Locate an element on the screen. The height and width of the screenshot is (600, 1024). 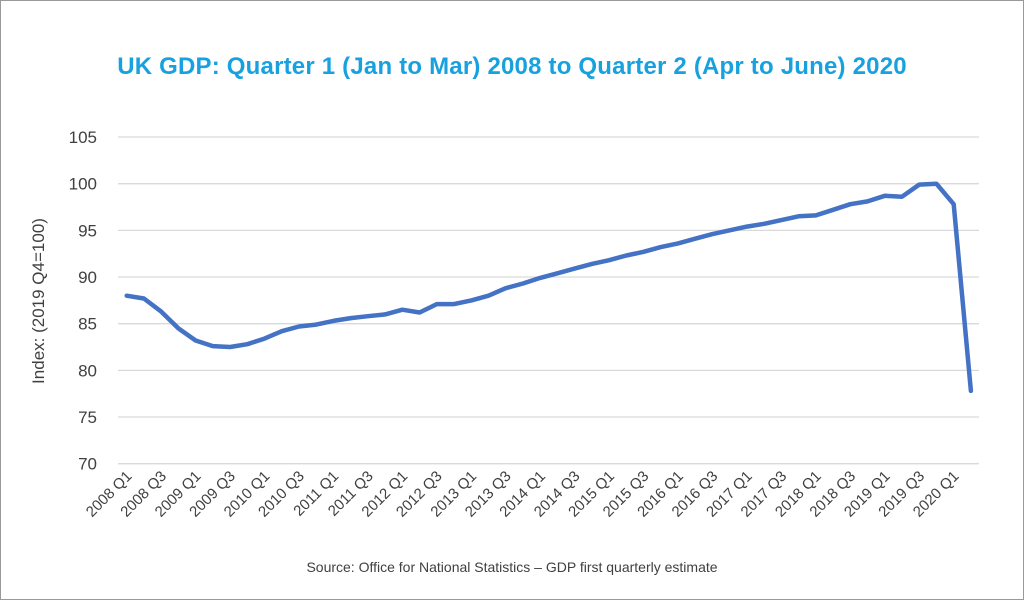
y-tick-label: 100 is located at coordinates (83, 184).